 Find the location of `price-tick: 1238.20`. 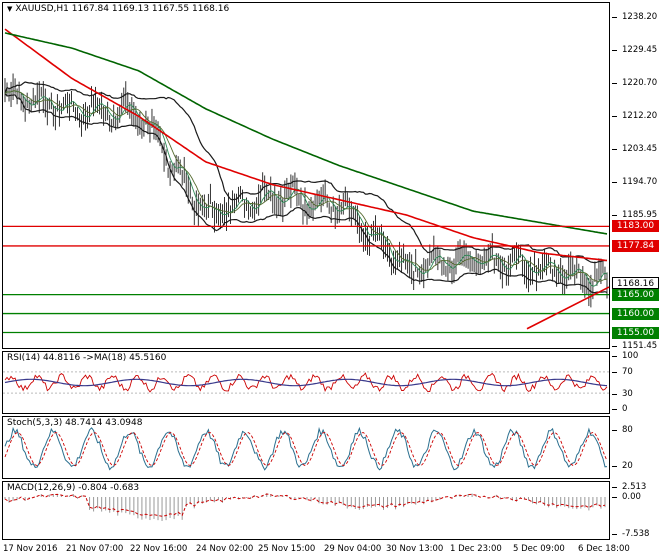

price-tick: 1238.20 is located at coordinates (640, 17).